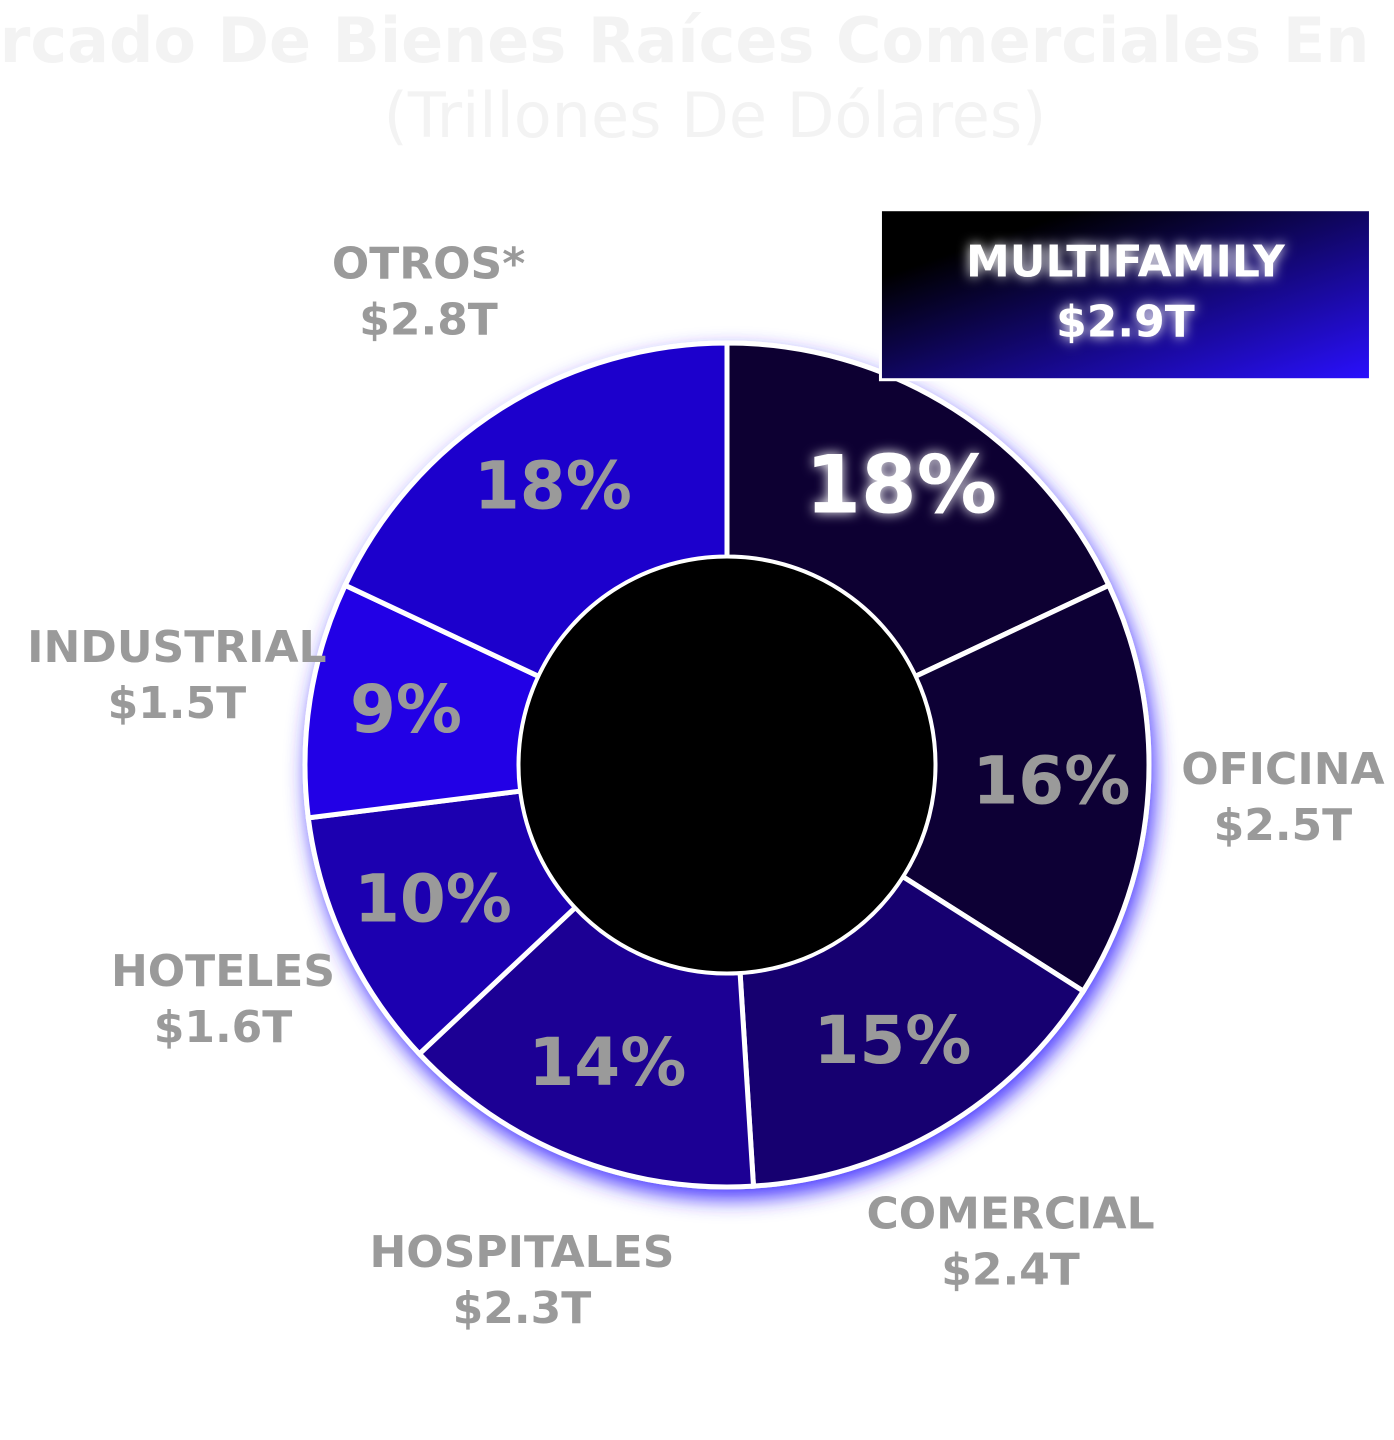  Describe the element at coordinates (715, 115) in the screenshot. I see `chart-subtitle: (Trillones De Dólares)` at that location.